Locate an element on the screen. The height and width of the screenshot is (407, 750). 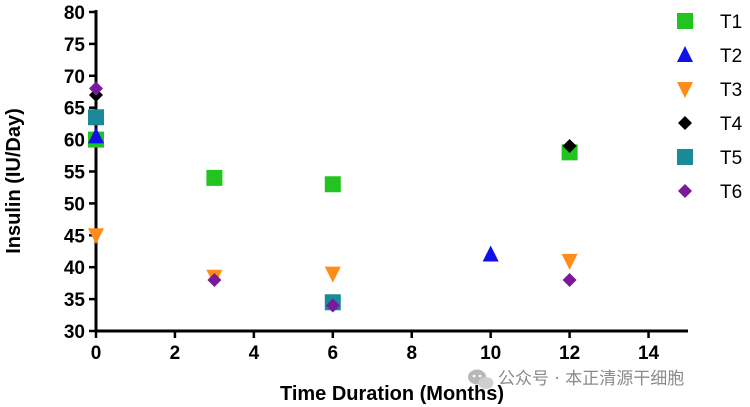
x-tick-label: 6 is located at coordinates (333, 353).